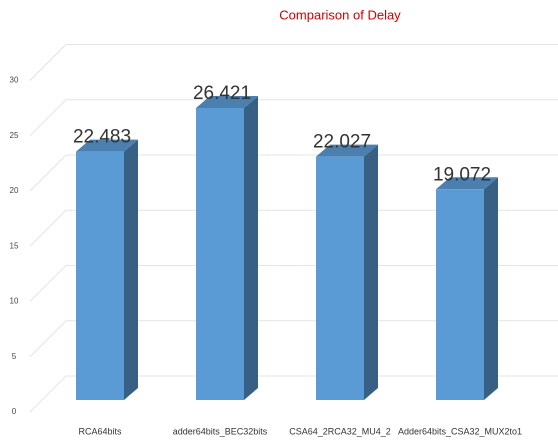 The image size is (558, 444). Describe the element at coordinates (14, 356) in the screenshot. I see `y-tick-label: 5` at that location.